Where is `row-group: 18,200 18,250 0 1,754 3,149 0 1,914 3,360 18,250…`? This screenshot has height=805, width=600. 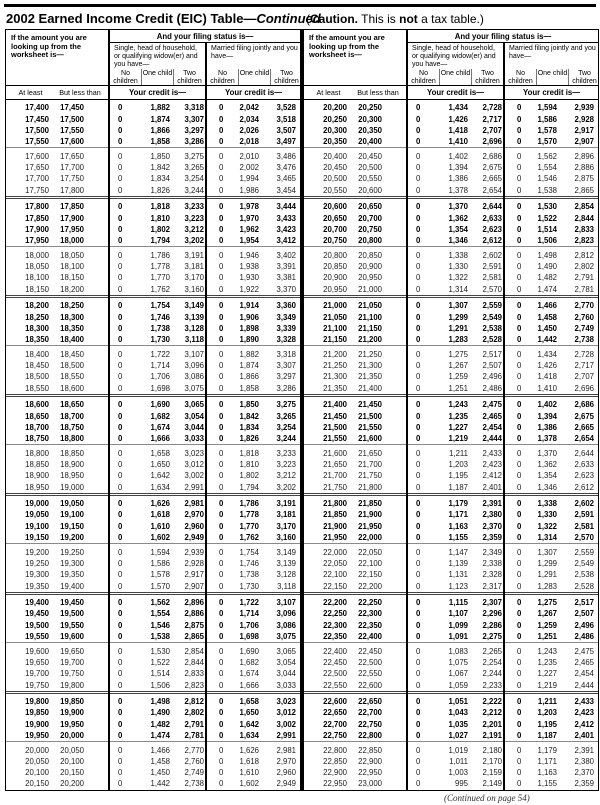
row-group: 18,200 18,250 0 1,754 3,149 0 1,914 3,360 18,250… is located at coordinates (153, 319).